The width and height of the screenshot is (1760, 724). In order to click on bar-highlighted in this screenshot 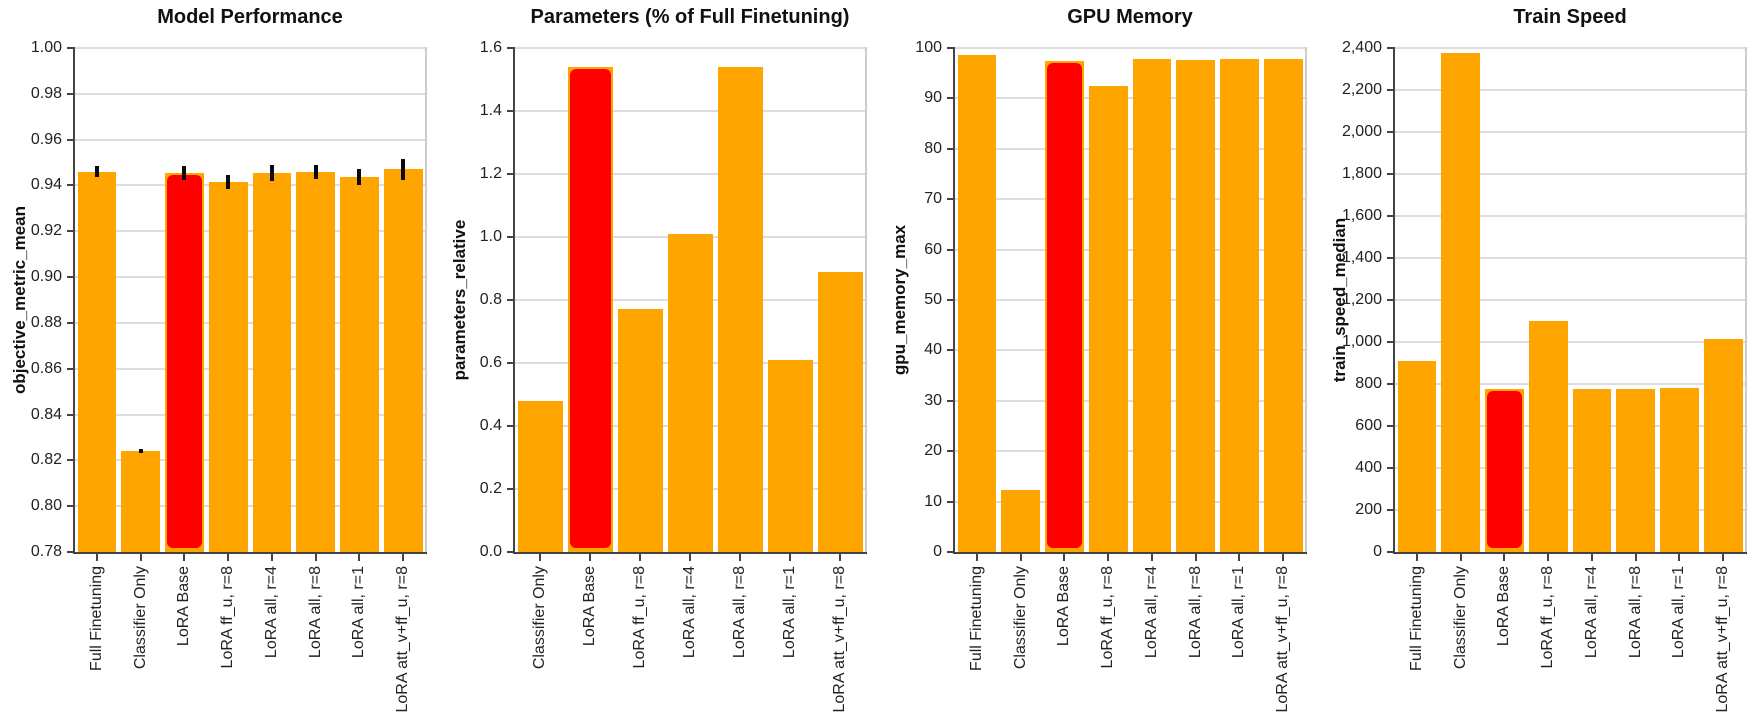, I will do `click(1504, 470)`.